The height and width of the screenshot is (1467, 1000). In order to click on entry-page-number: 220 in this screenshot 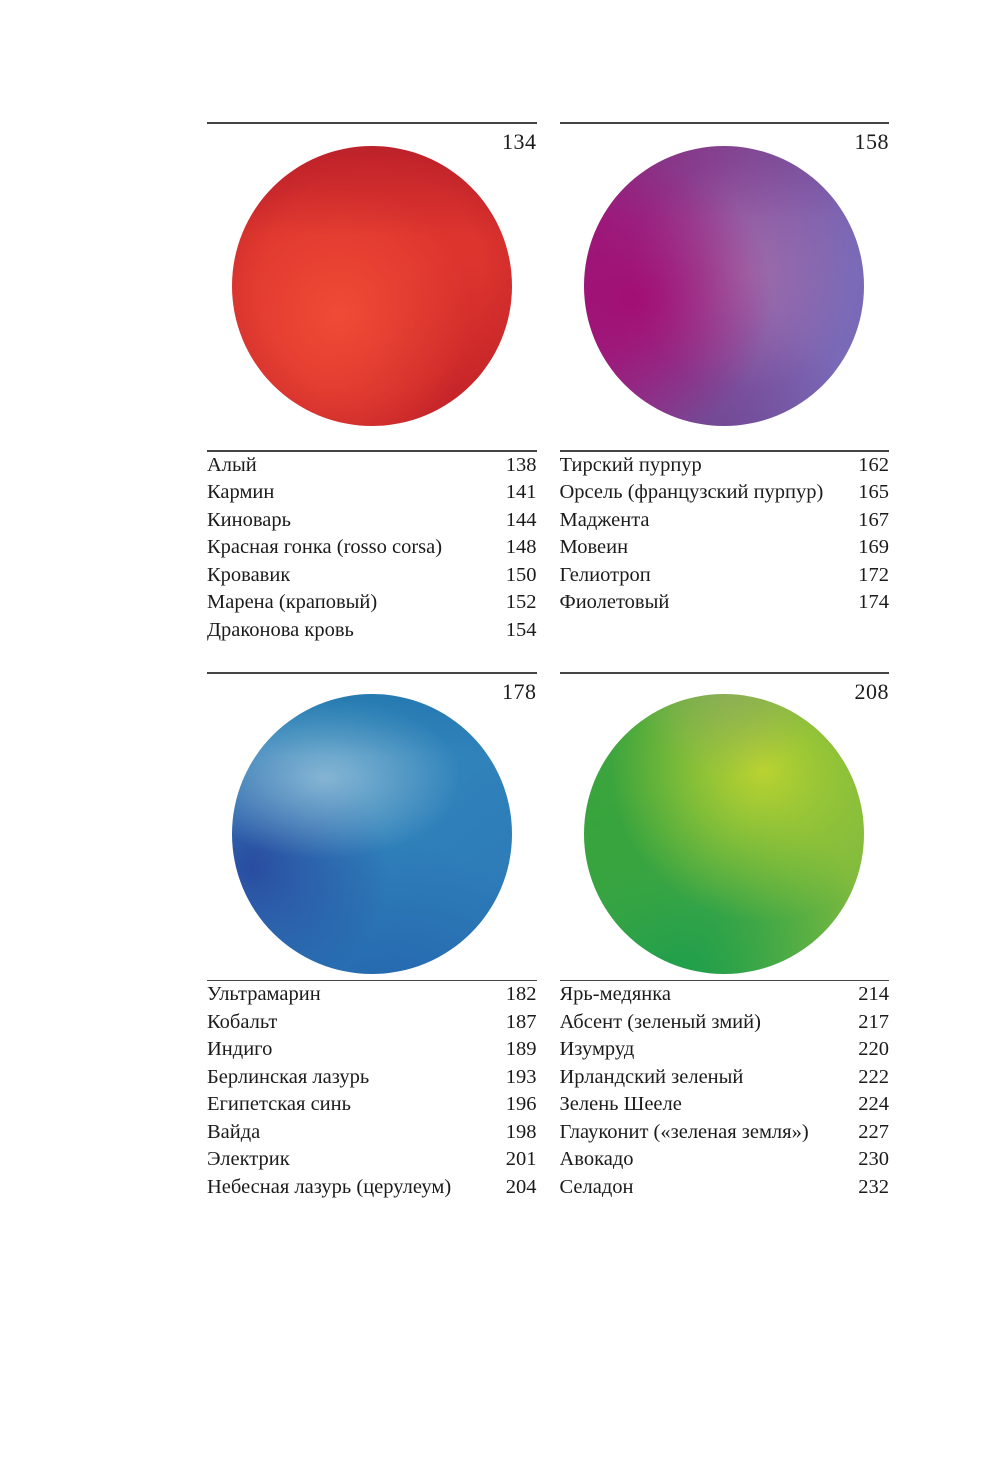, I will do `click(873, 1049)`.